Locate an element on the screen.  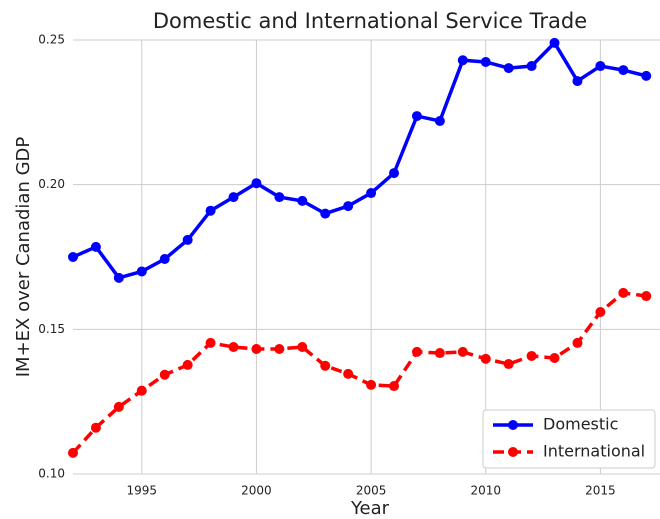
legend-label: Domestic is located at coordinates (580, 424).